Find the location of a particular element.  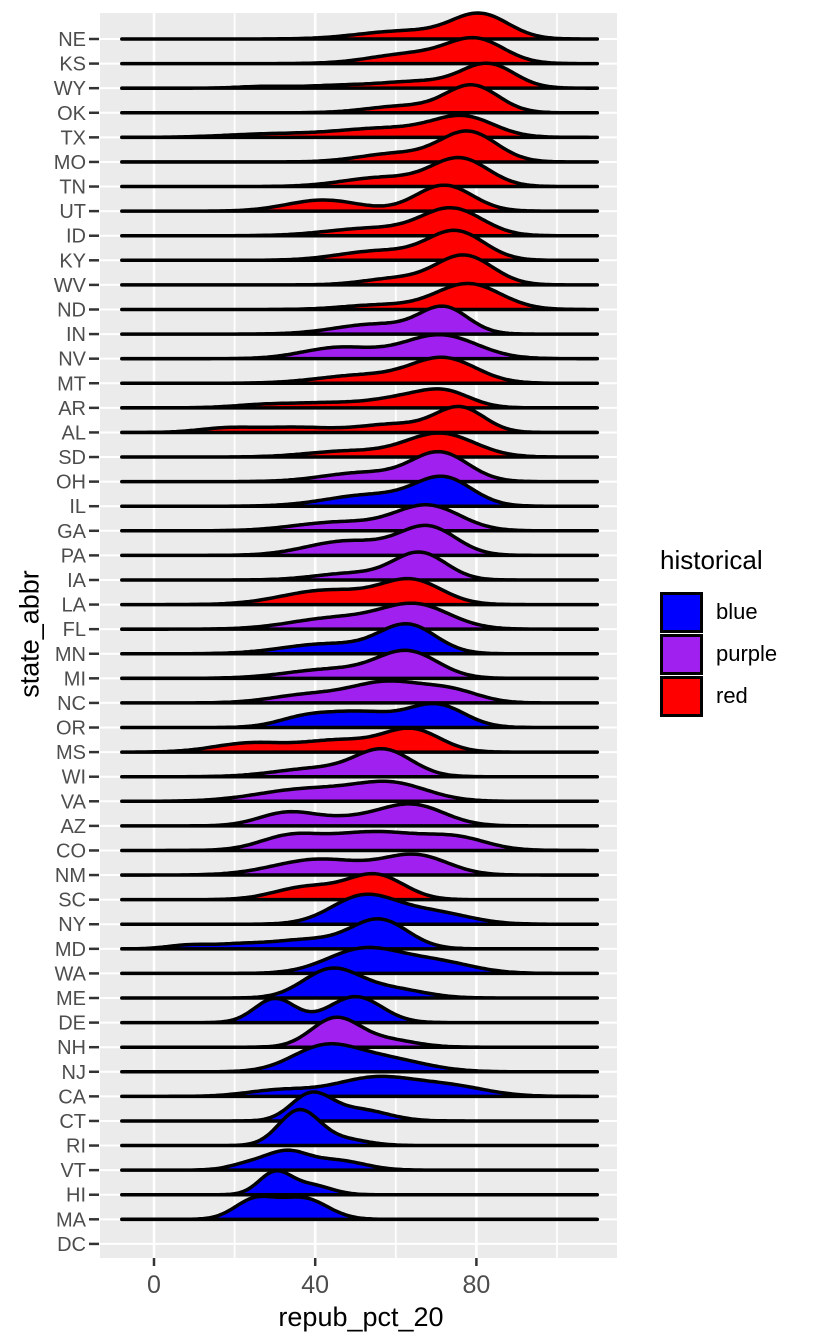

y-tick-label-LA: LA is located at coordinates (74, 606).